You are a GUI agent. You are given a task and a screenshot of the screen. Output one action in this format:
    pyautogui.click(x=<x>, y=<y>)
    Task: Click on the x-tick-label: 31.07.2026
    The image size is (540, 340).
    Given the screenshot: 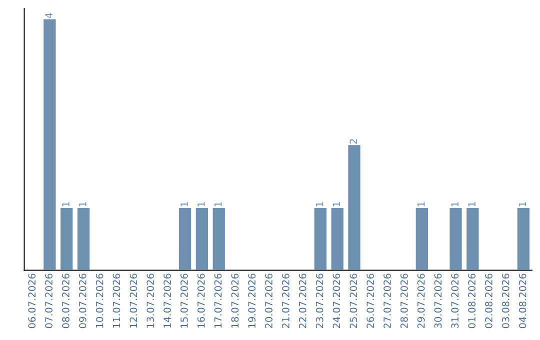 What is the action you would take?
    pyautogui.click(x=455, y=301)
    